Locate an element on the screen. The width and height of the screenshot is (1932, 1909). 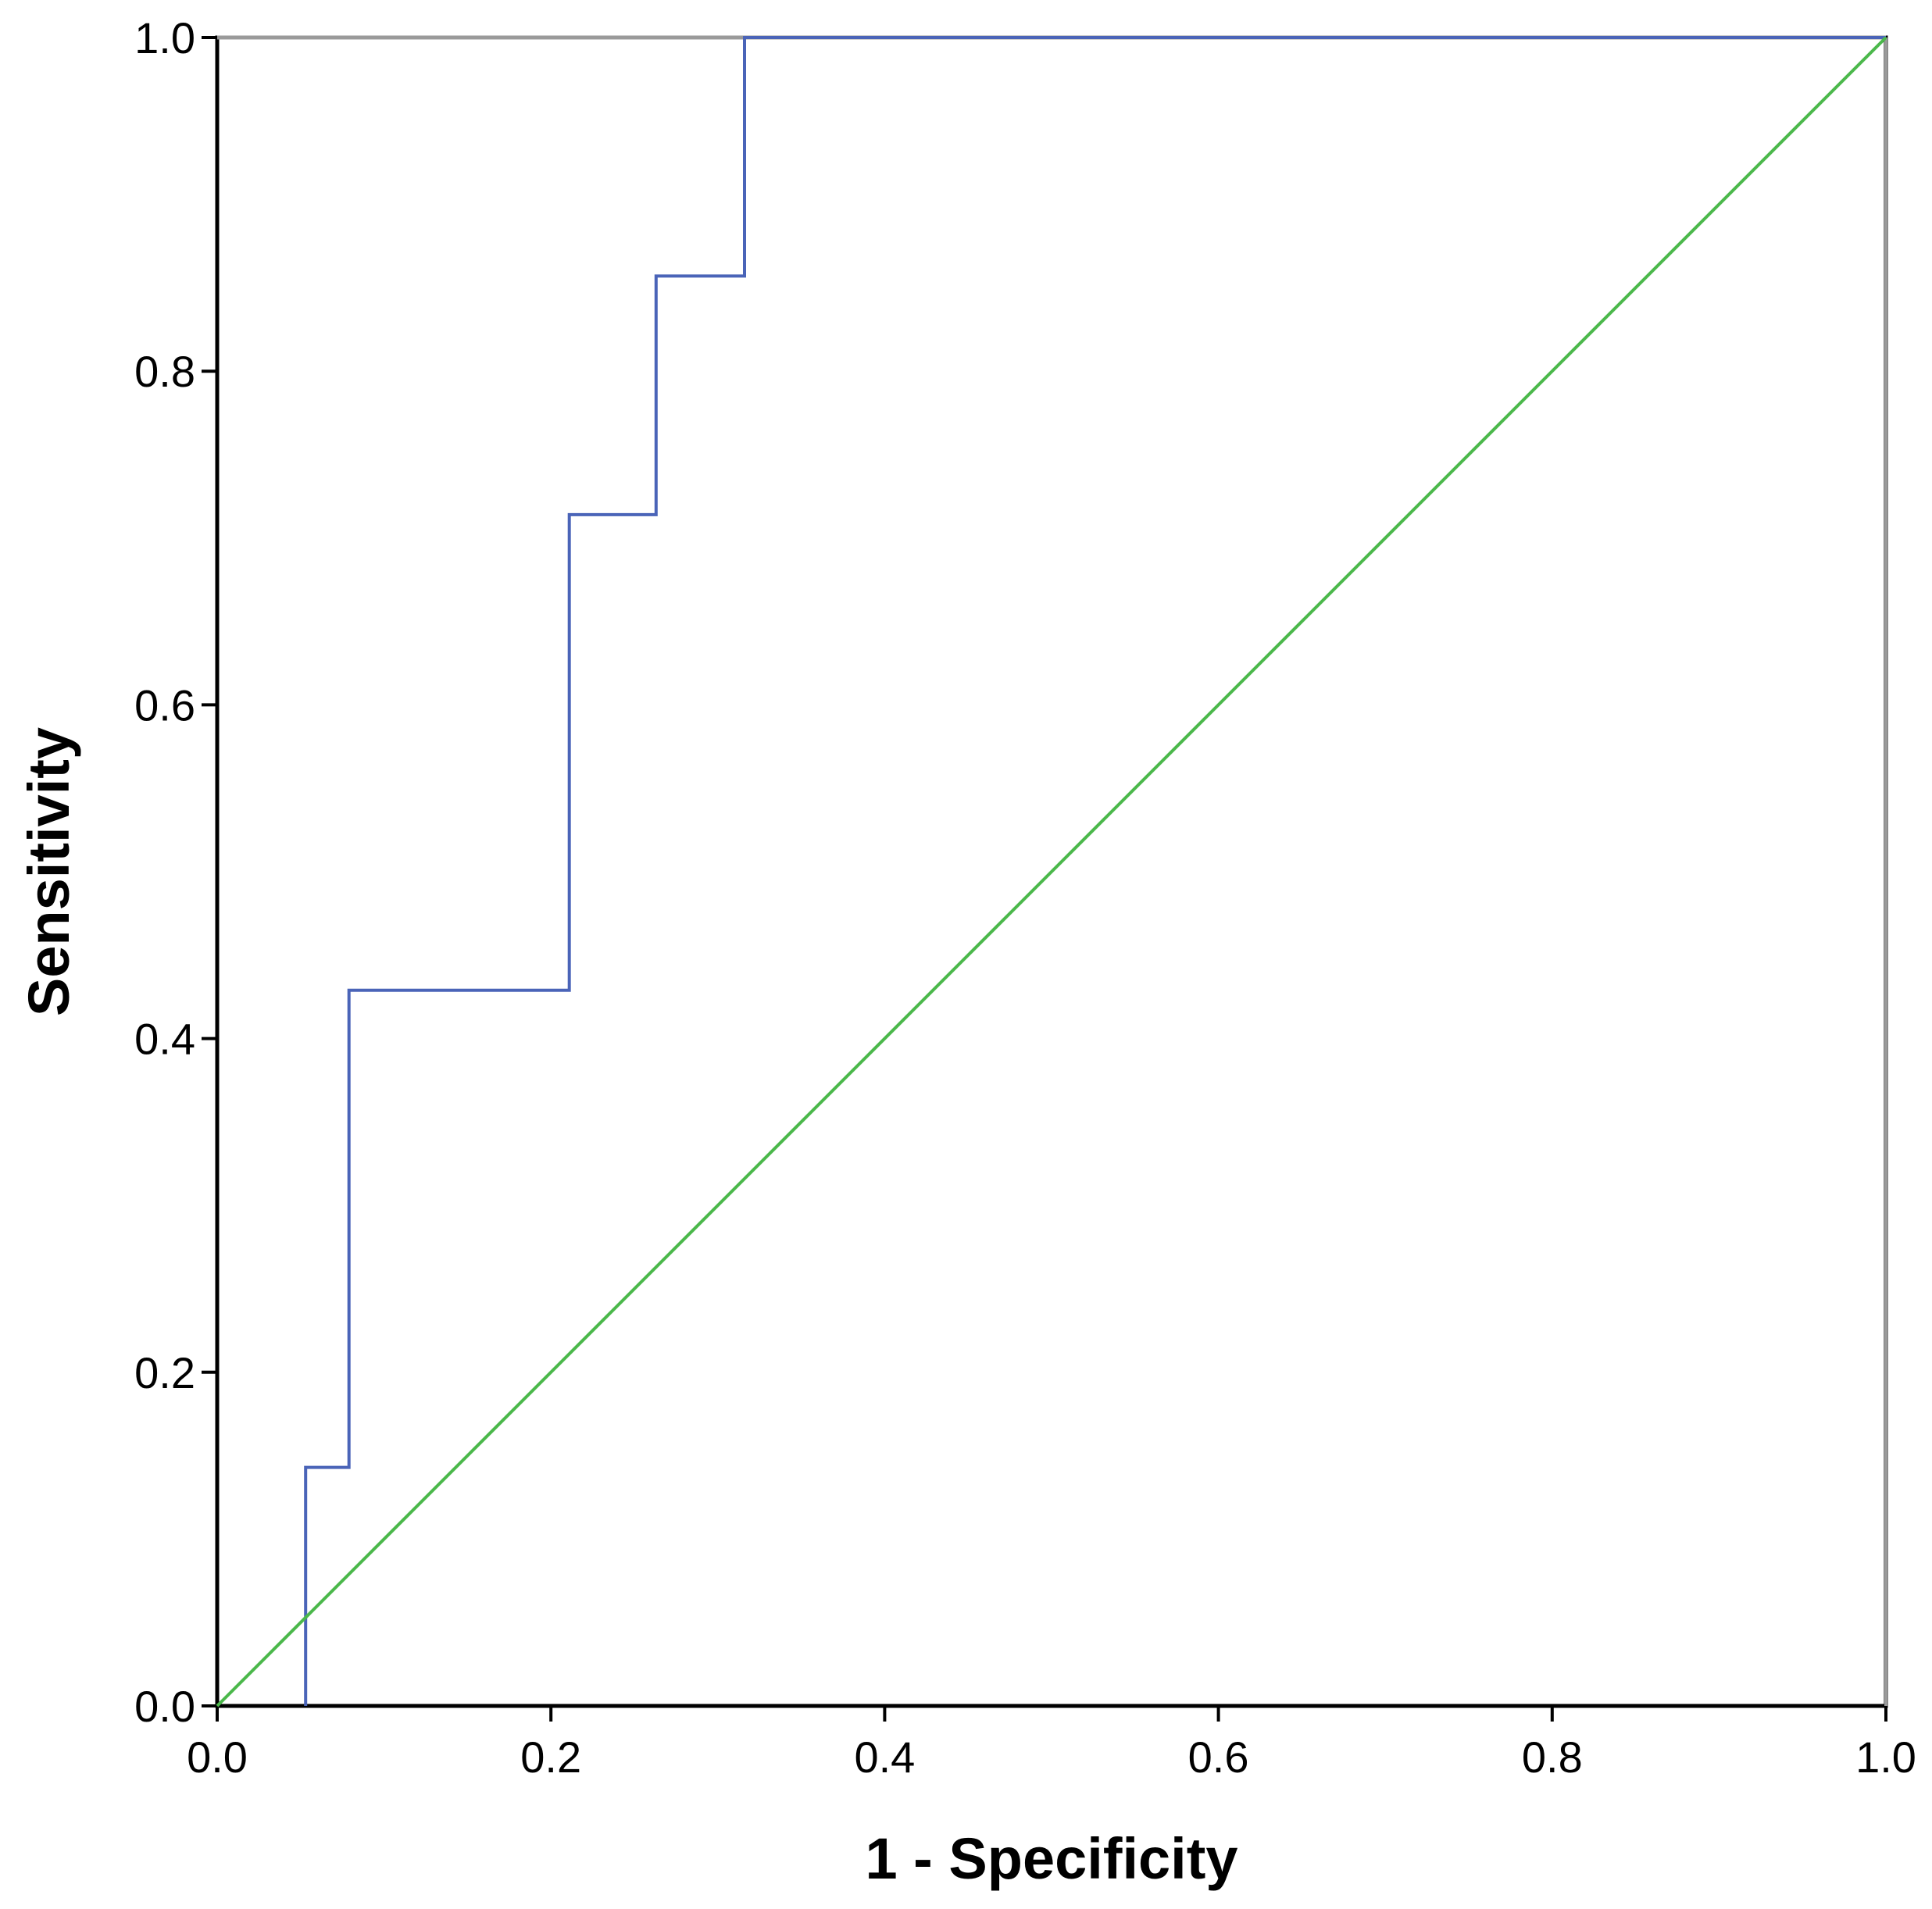
y-axis-ticks: 0.0 0.2 0.4 0.6 0.8 1.0 is located at coordinates (175, 872).